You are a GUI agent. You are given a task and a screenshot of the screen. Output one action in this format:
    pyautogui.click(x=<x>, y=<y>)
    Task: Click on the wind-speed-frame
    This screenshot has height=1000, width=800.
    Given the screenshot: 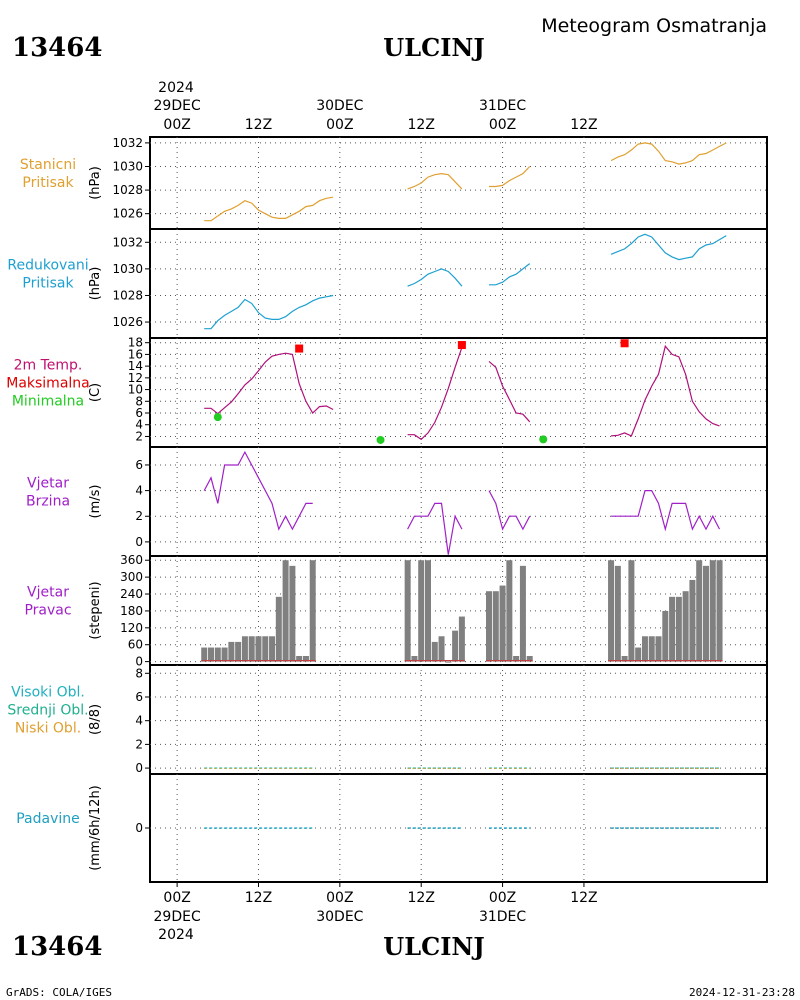 What is the action you would take?
    pyautogui.click(x=458, y=501)
    